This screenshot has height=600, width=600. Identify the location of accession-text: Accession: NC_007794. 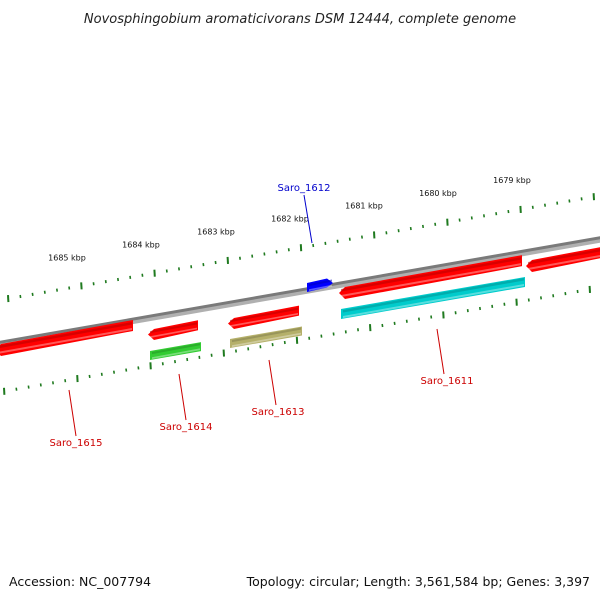
(80, 581).